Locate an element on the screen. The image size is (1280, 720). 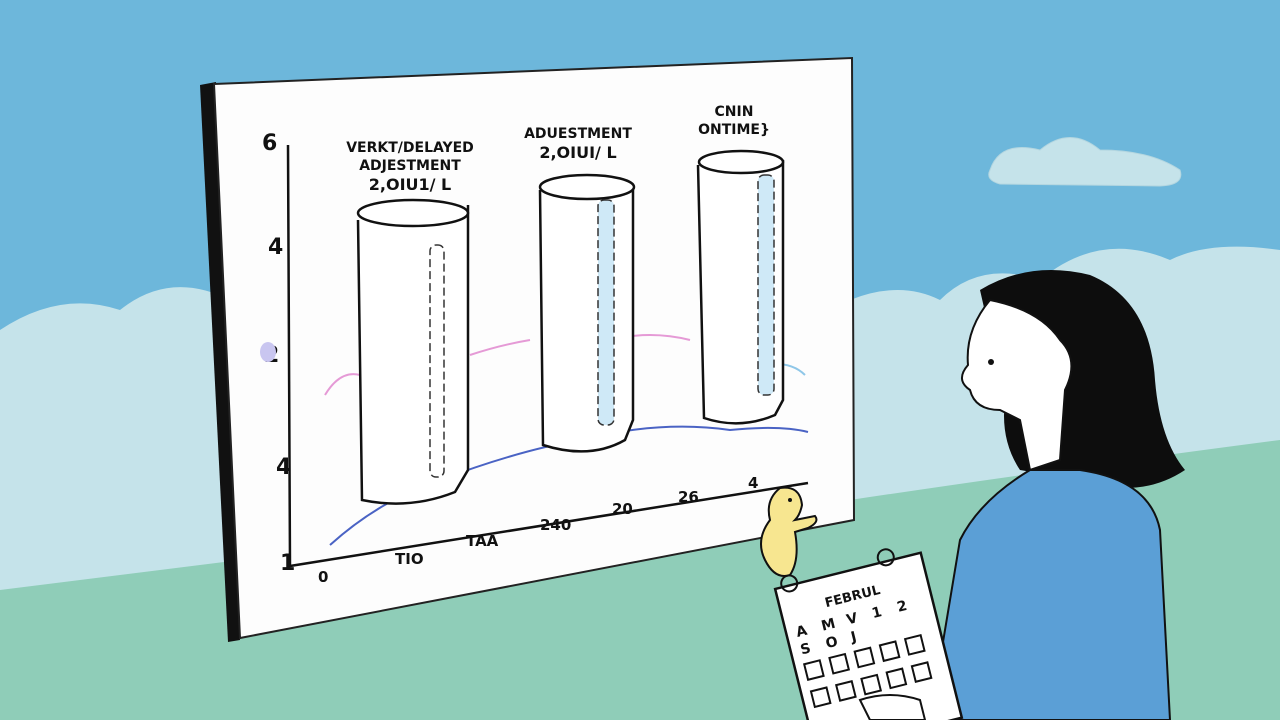
x-tick: 240 is located at coordinates (555, 525).